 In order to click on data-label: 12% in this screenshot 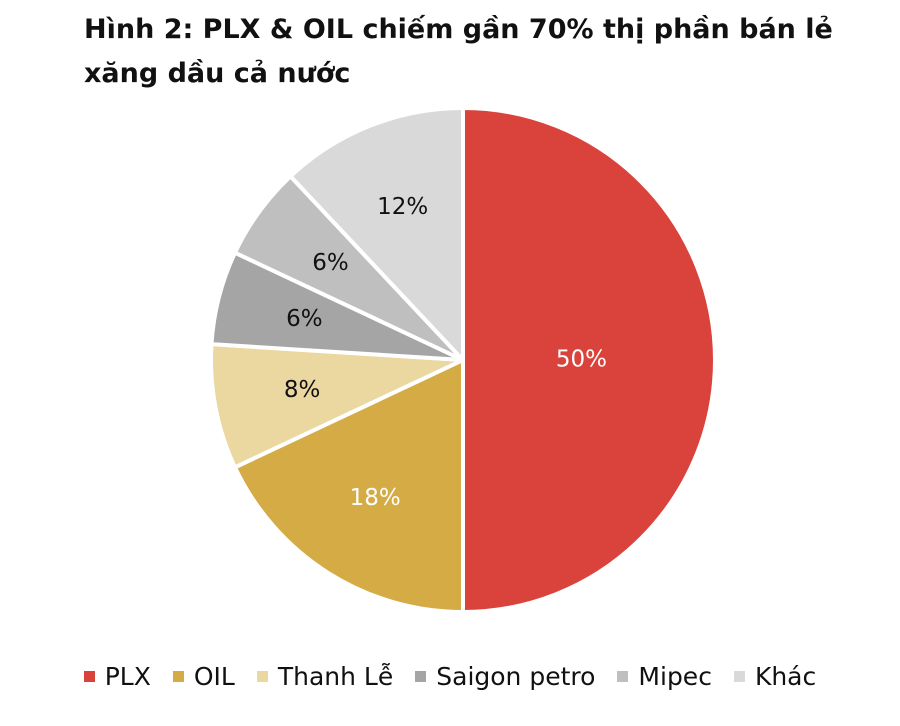, I will do `click(402, 207)`.